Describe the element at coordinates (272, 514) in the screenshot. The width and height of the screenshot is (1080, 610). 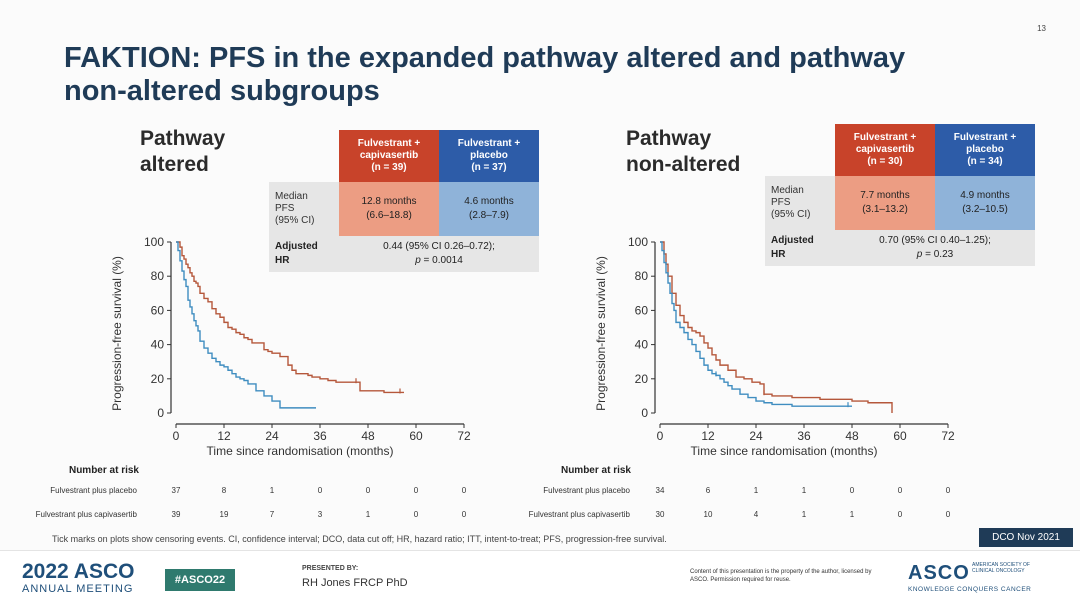
I see `risk-count: 7` at that location.